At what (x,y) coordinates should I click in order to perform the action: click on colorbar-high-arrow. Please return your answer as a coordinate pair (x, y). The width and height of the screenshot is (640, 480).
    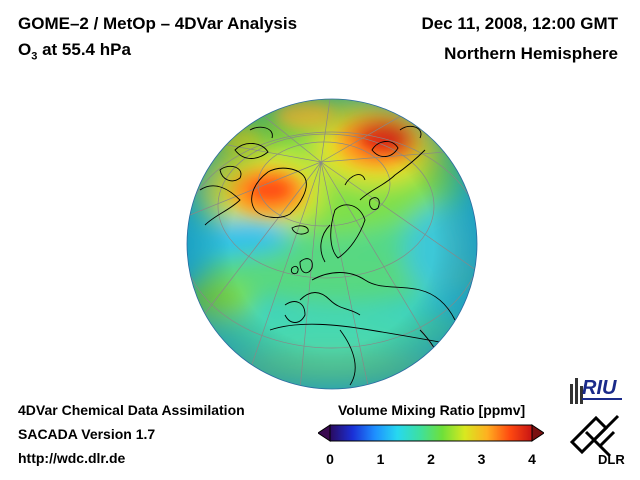
    Looking at the image, I should click on (537, 433).